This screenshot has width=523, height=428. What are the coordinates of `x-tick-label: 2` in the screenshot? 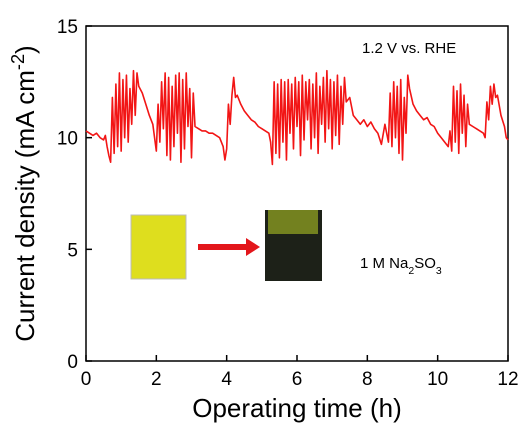 It's located at (156, 379).